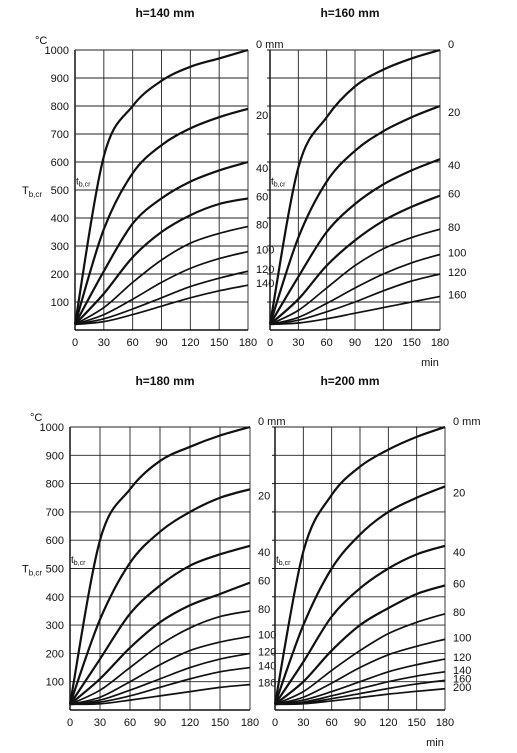 This screenshot has height=753, width=517. I want to click on panel-title: h=180 mm, so click(164, 381).